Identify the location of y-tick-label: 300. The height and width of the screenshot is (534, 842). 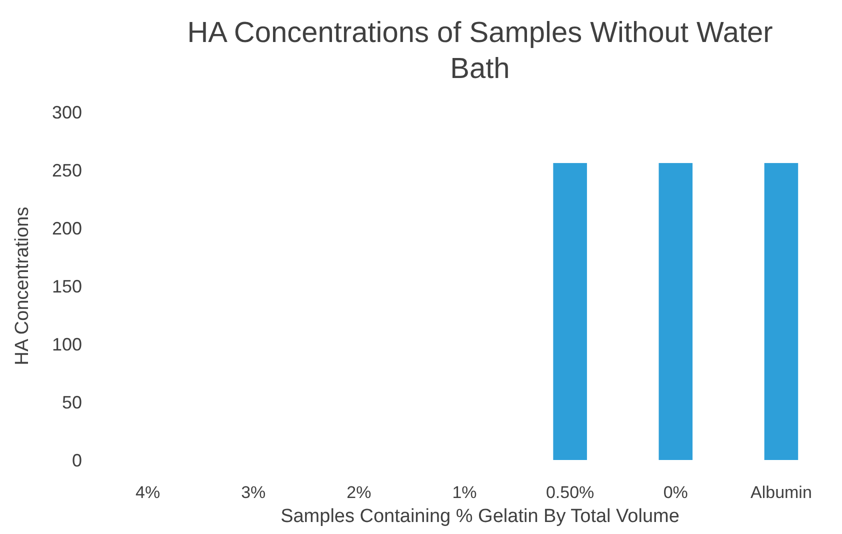
(67, 112).